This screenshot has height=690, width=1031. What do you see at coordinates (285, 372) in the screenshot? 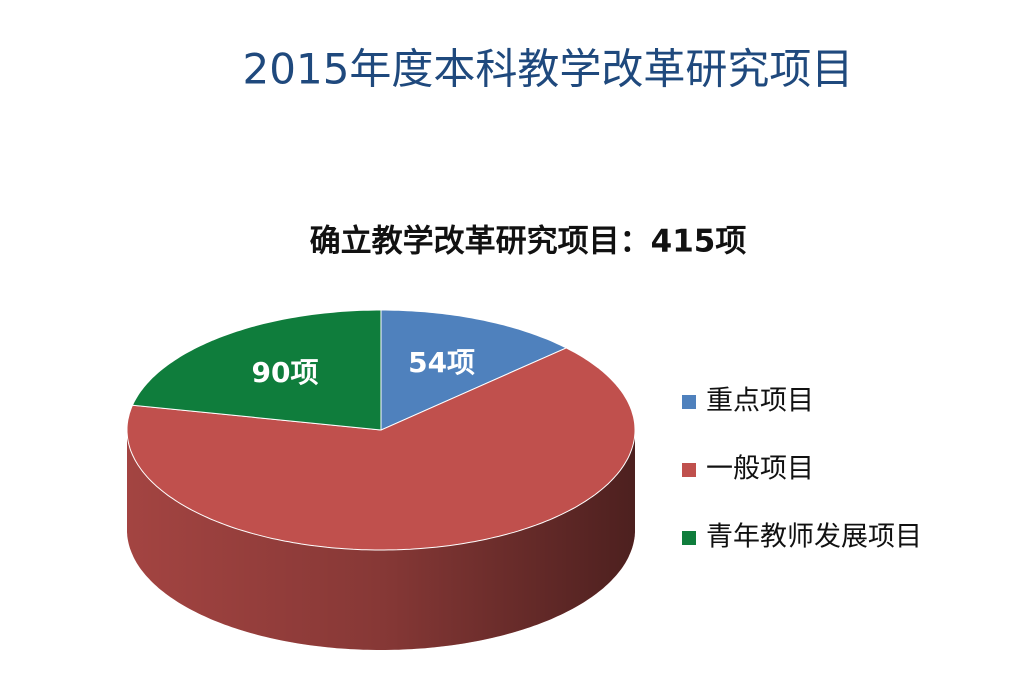
I see `data-label: 90项` at bounding box center [285, 372].